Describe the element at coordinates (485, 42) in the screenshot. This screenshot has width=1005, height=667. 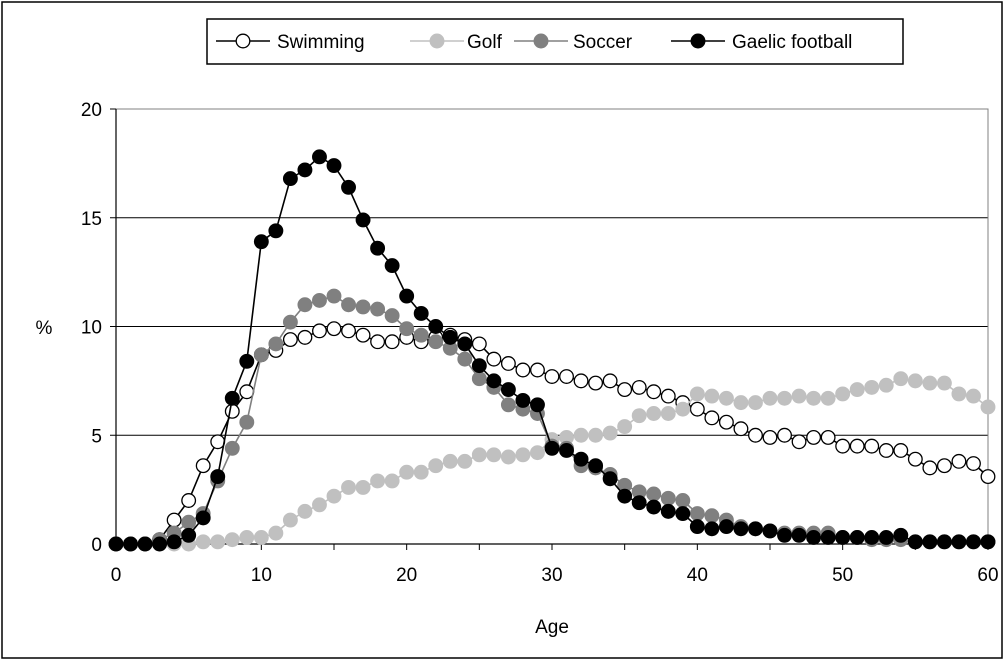
I see `legend-label-golf: Golf` at that location.